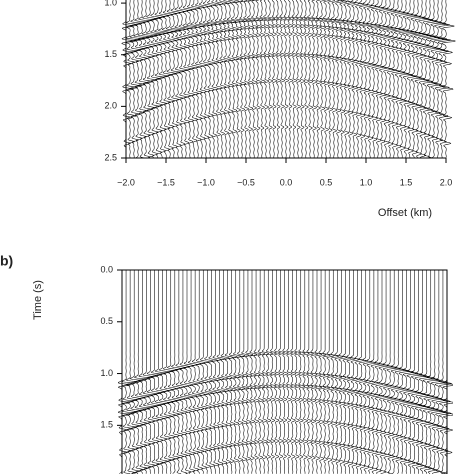 This screenshot has height=474, width=474. Describe the element at coordinates (326, 182) in the screenshot. I see `x-tick-label: 0.5` at that location.